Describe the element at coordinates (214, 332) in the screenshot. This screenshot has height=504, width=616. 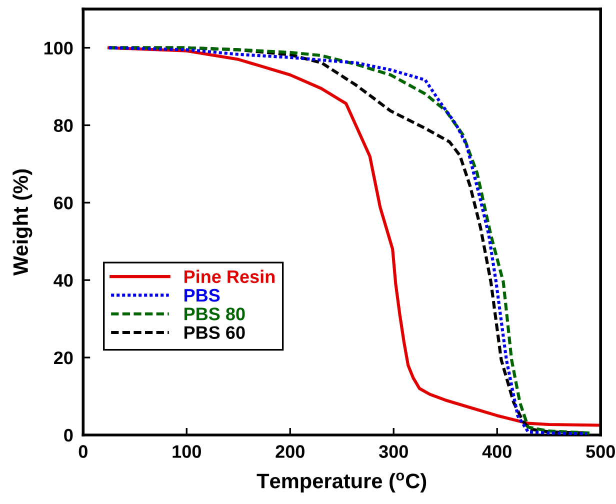
I see `legend-label: PBS 60` at that location.